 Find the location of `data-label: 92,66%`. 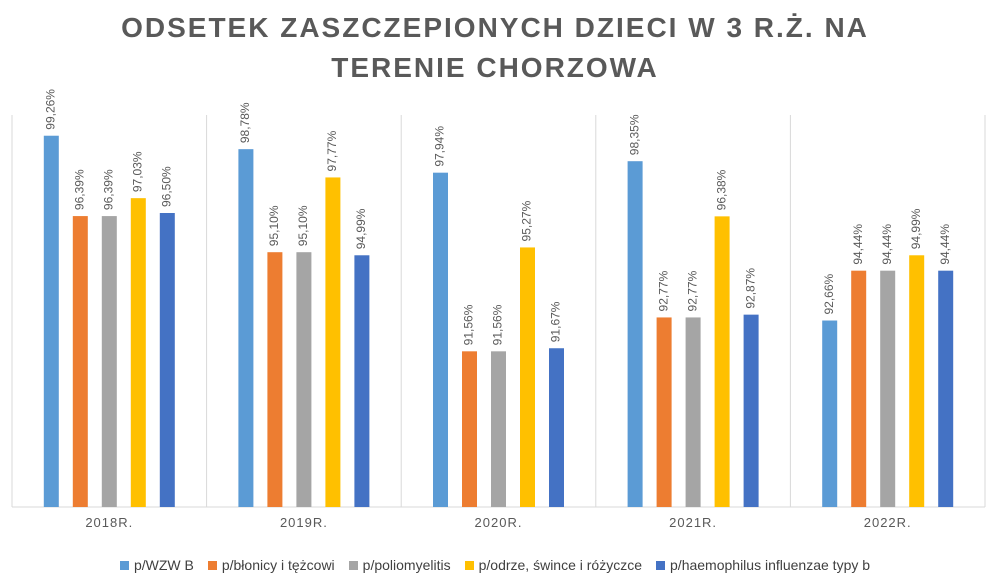

data-label: 92,66% is located at coordinates (829, 293).